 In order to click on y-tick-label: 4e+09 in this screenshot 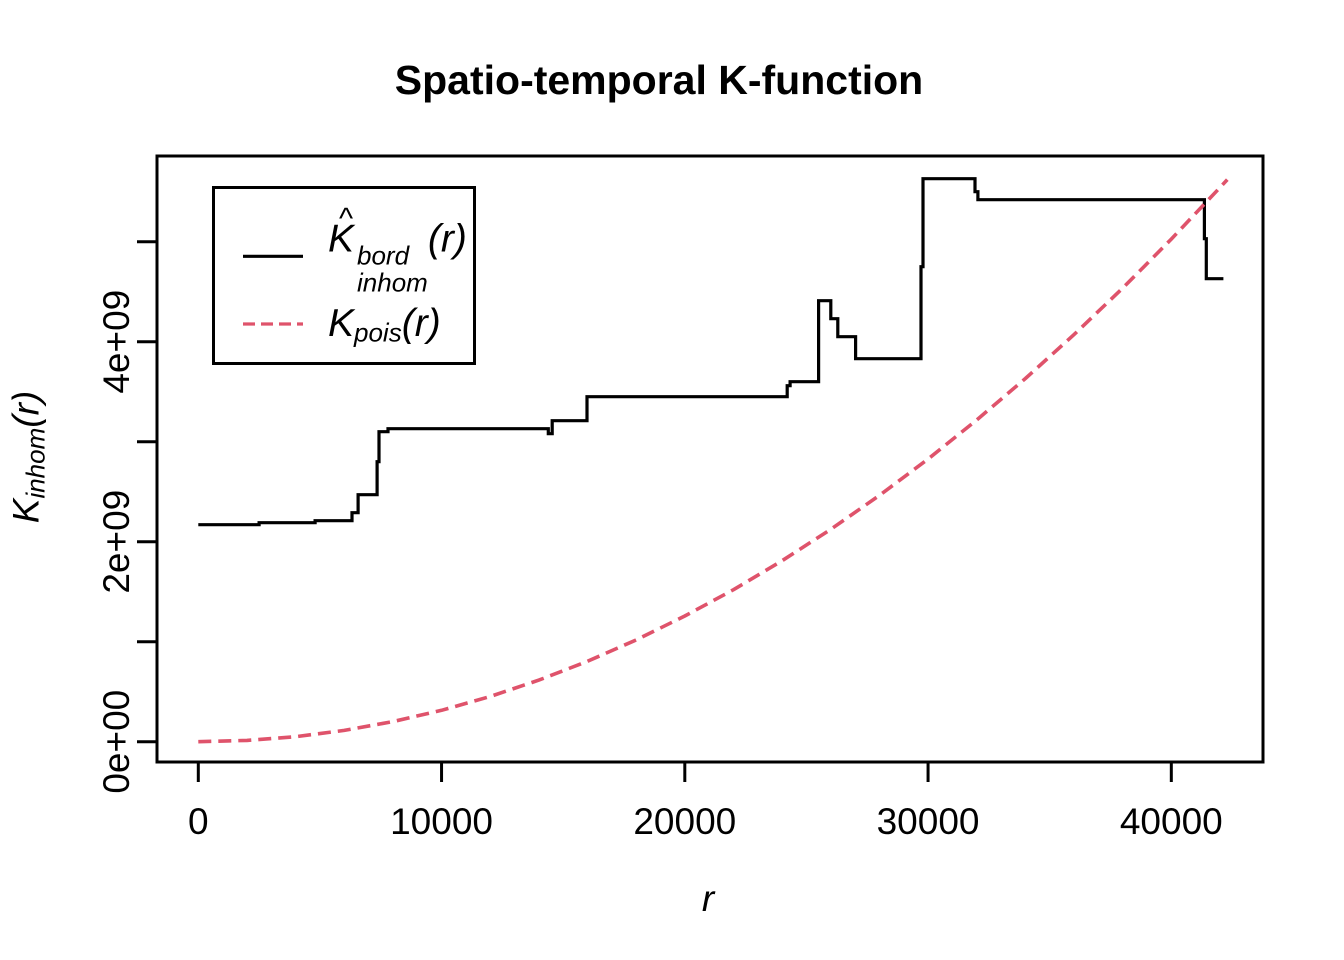, I will do `click(116, 342)`.